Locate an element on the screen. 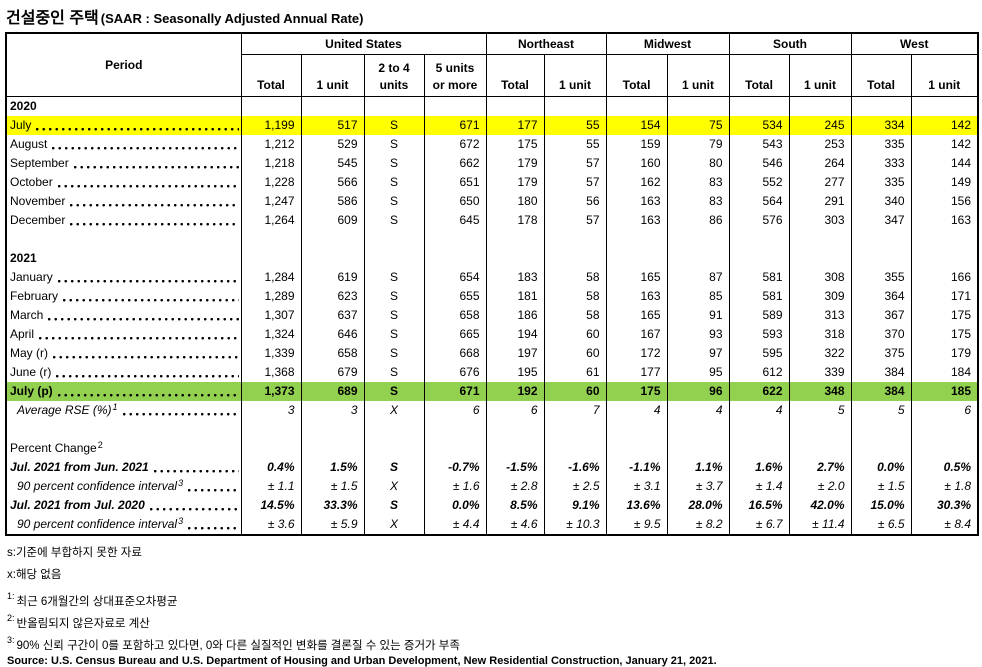 Image resolution: width=982 pixels, height=667 pixels. value-cell: 622 is located at coordinates (759, 391).